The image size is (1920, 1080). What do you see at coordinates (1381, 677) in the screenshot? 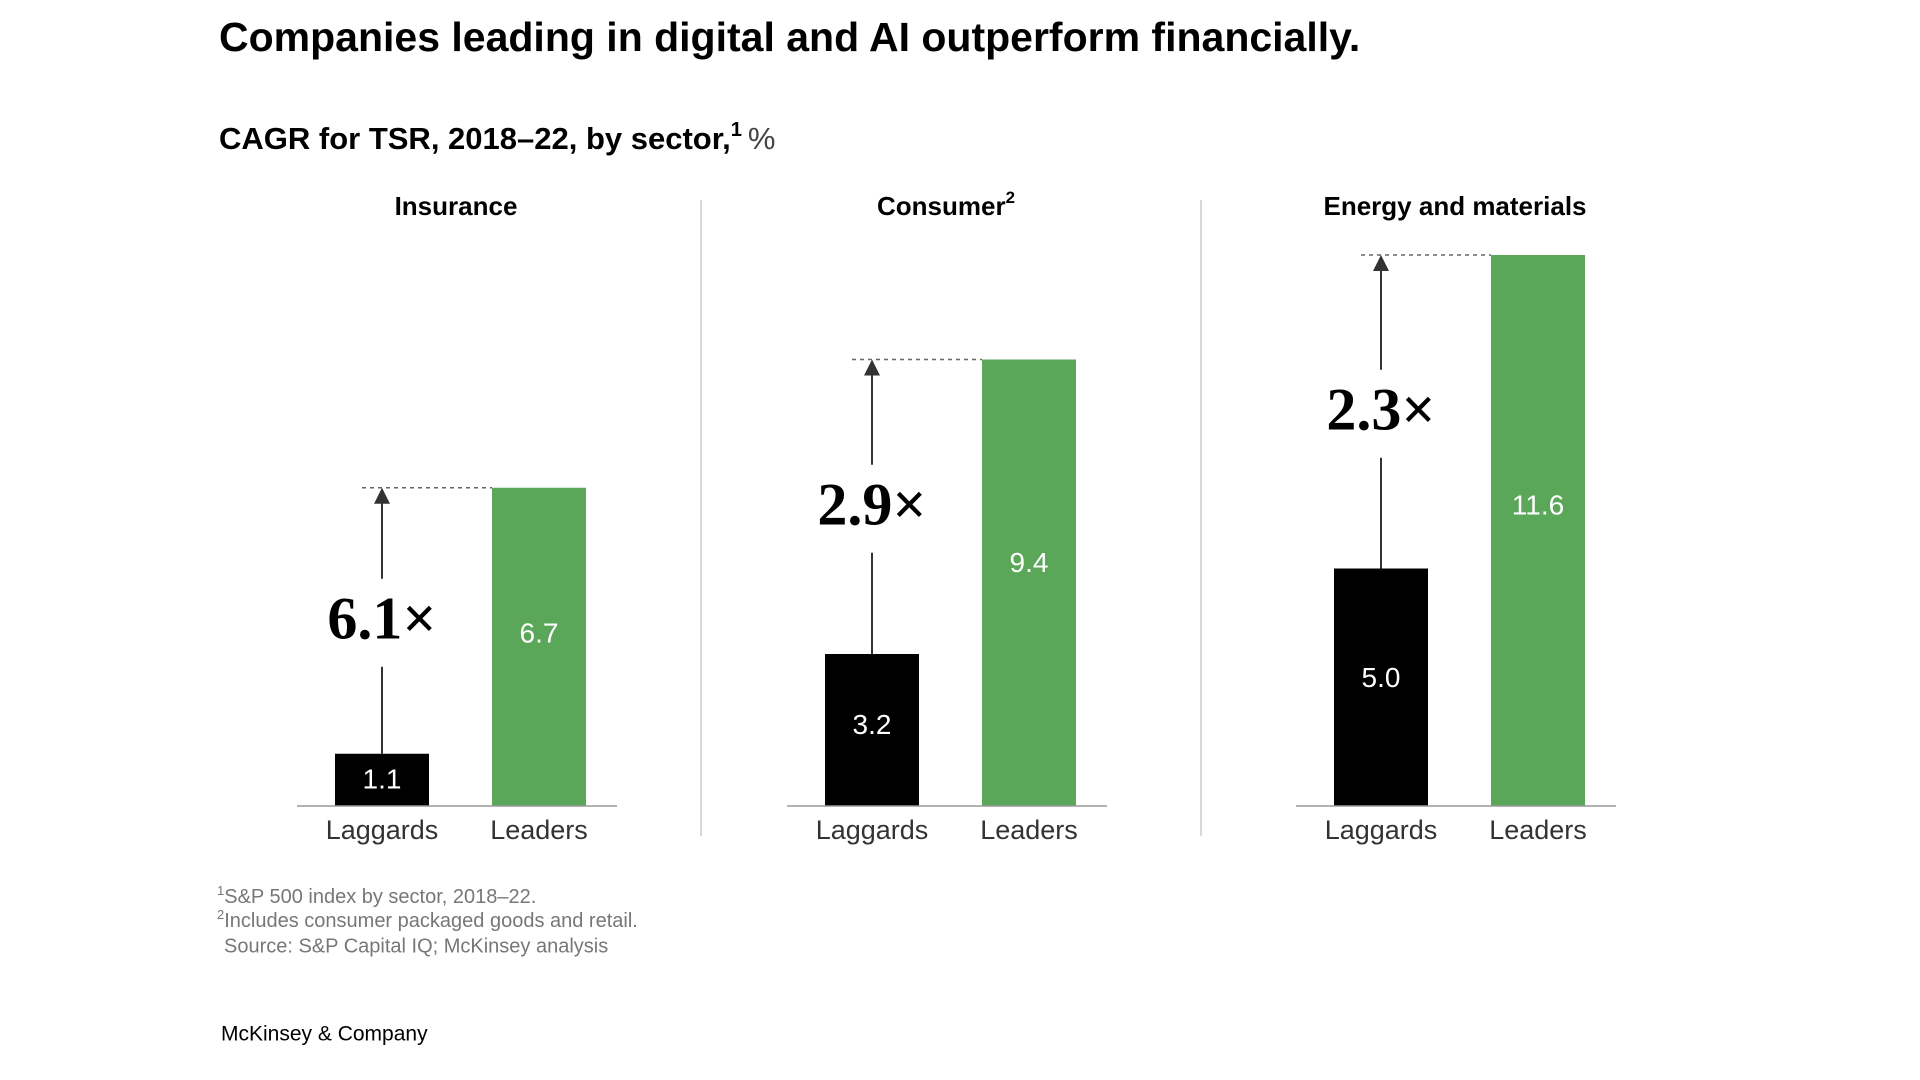
I see `value-label: 5.0` at bounding box center [1381, 677].